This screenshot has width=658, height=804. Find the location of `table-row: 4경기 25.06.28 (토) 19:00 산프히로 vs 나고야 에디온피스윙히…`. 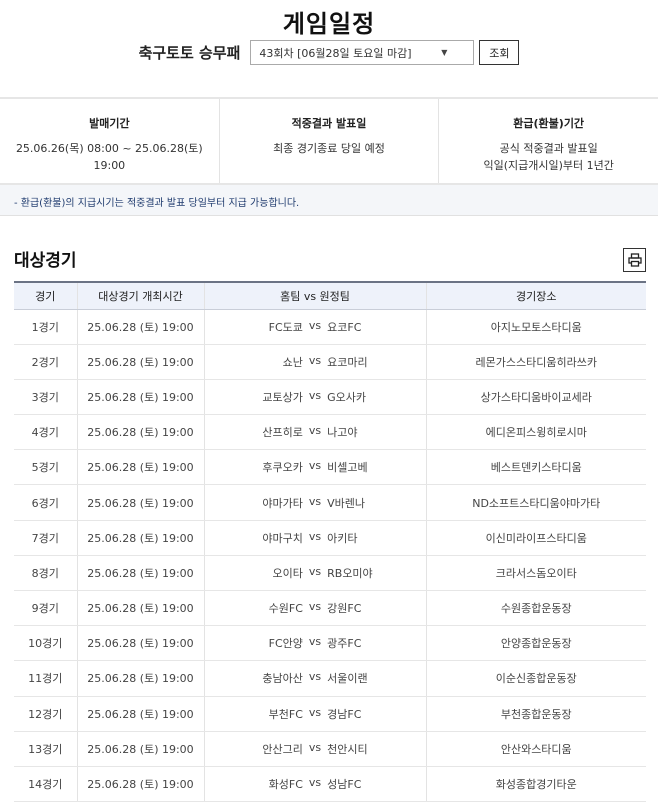

table-row: 4경기 25.06.28 (토) 19:00 산프히로 vs 나고야 에디온피스윙히… is located at coordinates (330, 432).